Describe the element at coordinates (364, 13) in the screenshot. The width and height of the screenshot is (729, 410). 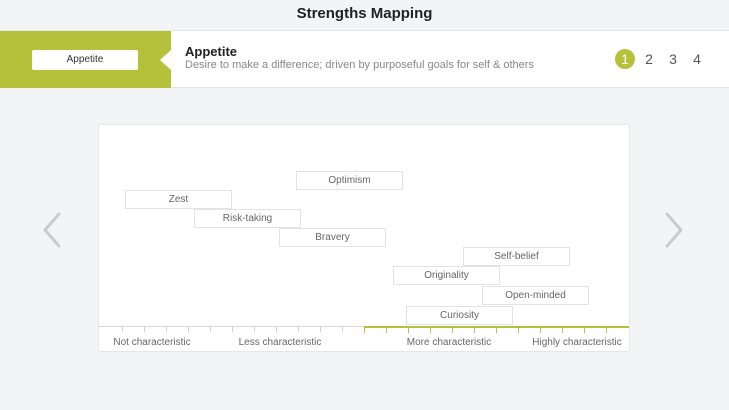
I see `page-title: Strengths Mapping` at that location.